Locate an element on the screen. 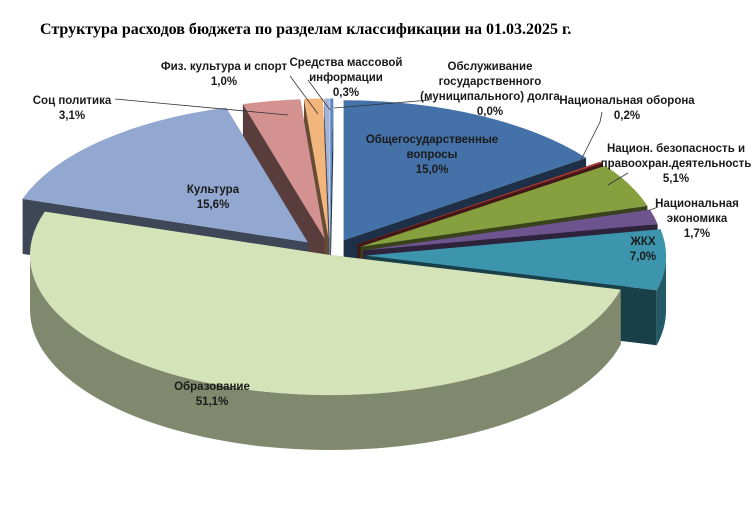 The width and height of the screenshot is (753, 532). slice-name-label: экономика is located at coordinates (697, 219).